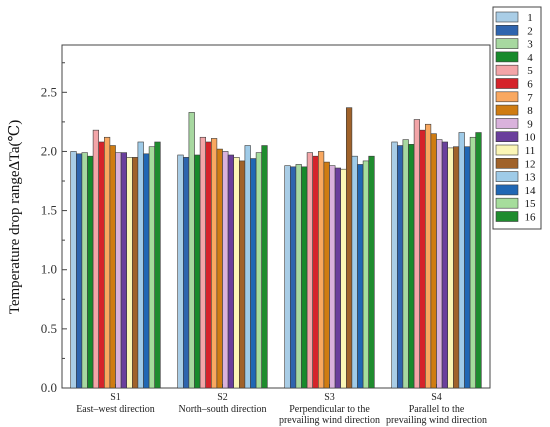  Describe the element at coordinates (49, 150) in the screenshot. I see `y-tick-label: 2.0` at that location.